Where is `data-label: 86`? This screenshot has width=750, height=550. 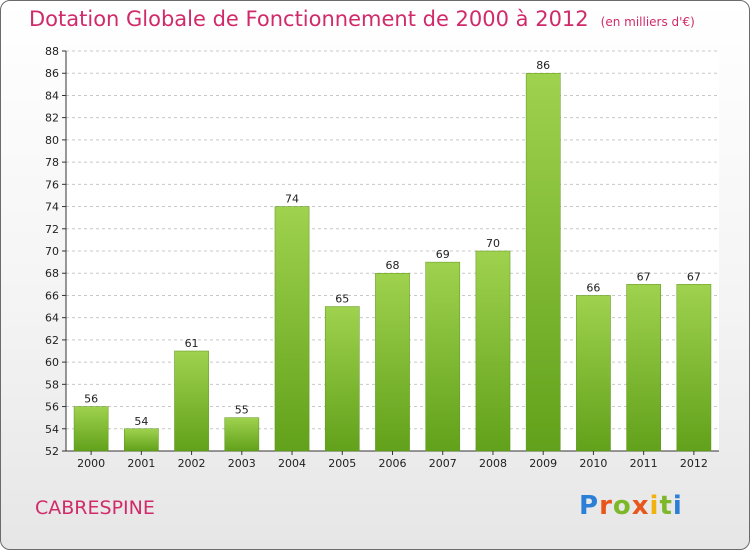 data-label: 86 is located at coordinates (543, 65).